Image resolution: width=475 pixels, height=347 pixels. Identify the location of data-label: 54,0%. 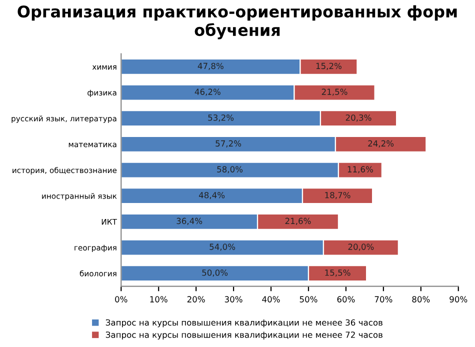
(223, 247).